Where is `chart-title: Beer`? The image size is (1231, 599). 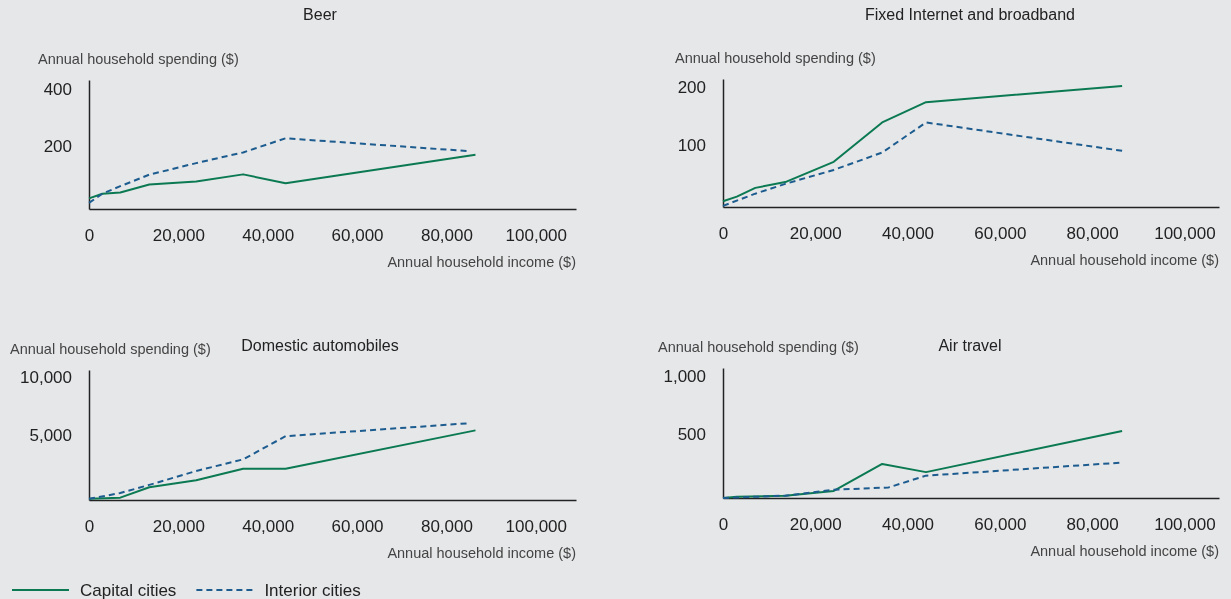 chart-title: Beer is located at coordinates (320, 14).